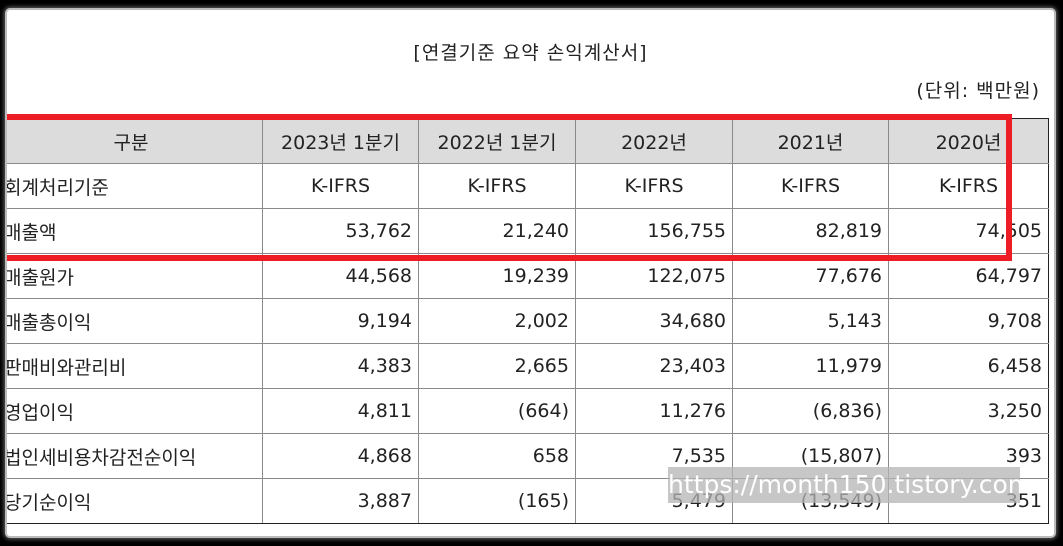  I want to click on row-label: 회계처리기준, so click(135, 186).